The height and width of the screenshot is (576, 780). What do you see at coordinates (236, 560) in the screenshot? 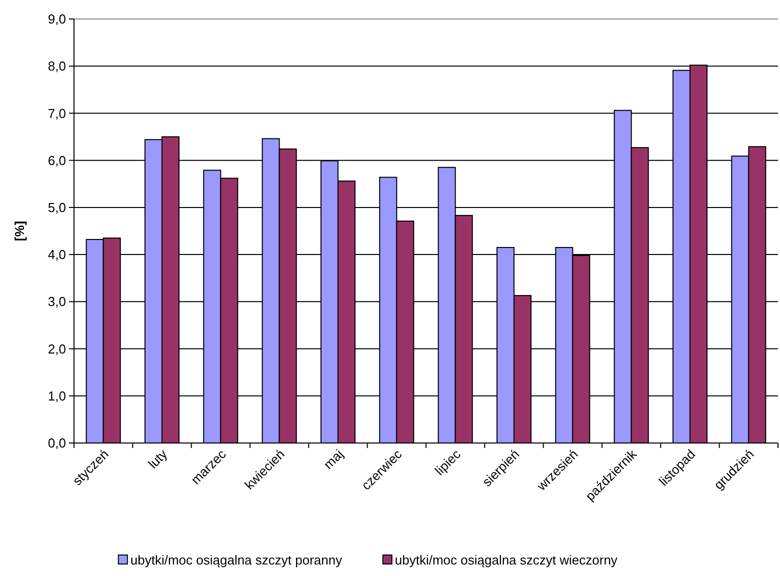
I see `legend-label: ubytki/moc osiągalna szczyt poranny` at bounding box center [236, 560].